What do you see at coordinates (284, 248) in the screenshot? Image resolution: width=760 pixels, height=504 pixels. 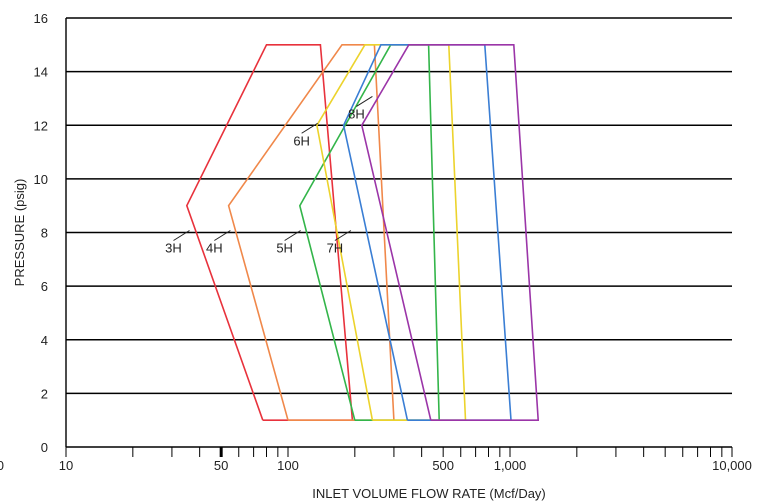 I see `series-label-5h: 5H` at bounding box center [284, 248].